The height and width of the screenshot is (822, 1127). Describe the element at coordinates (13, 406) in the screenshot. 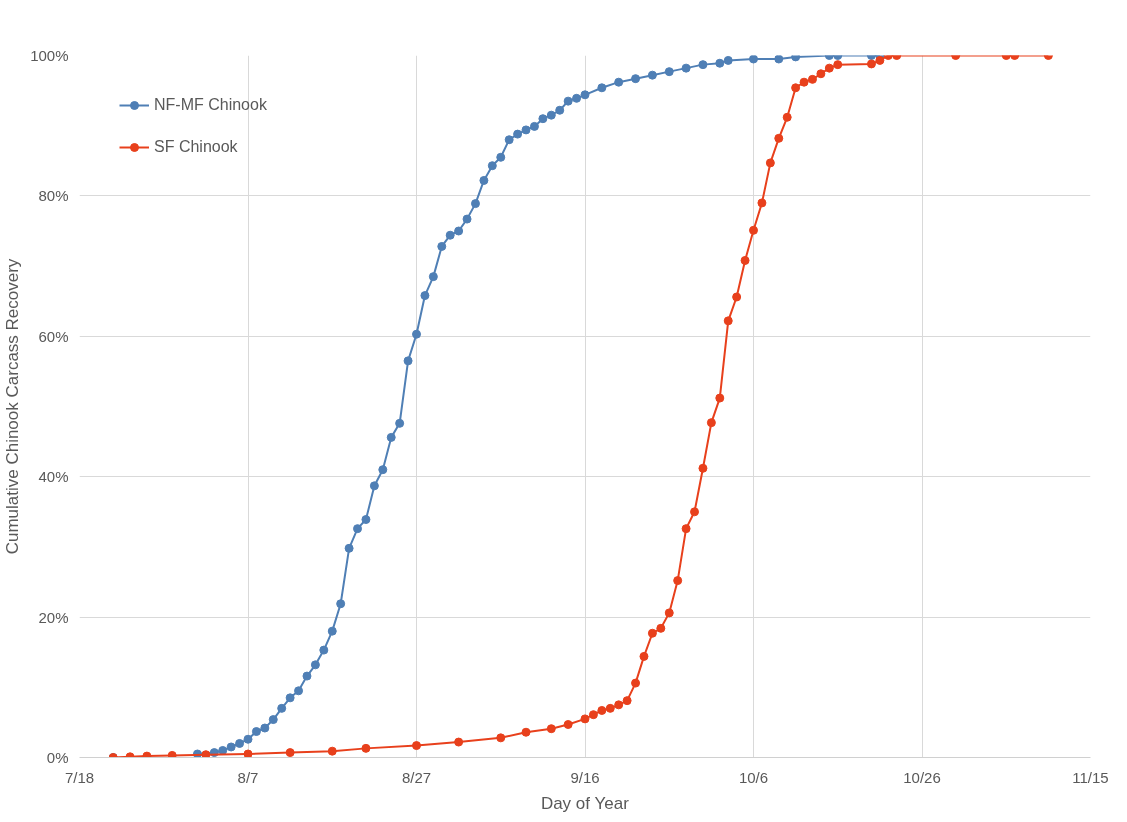

I see `y-axis-title: Cumulative Chinook Carcass Recovery` at that location.